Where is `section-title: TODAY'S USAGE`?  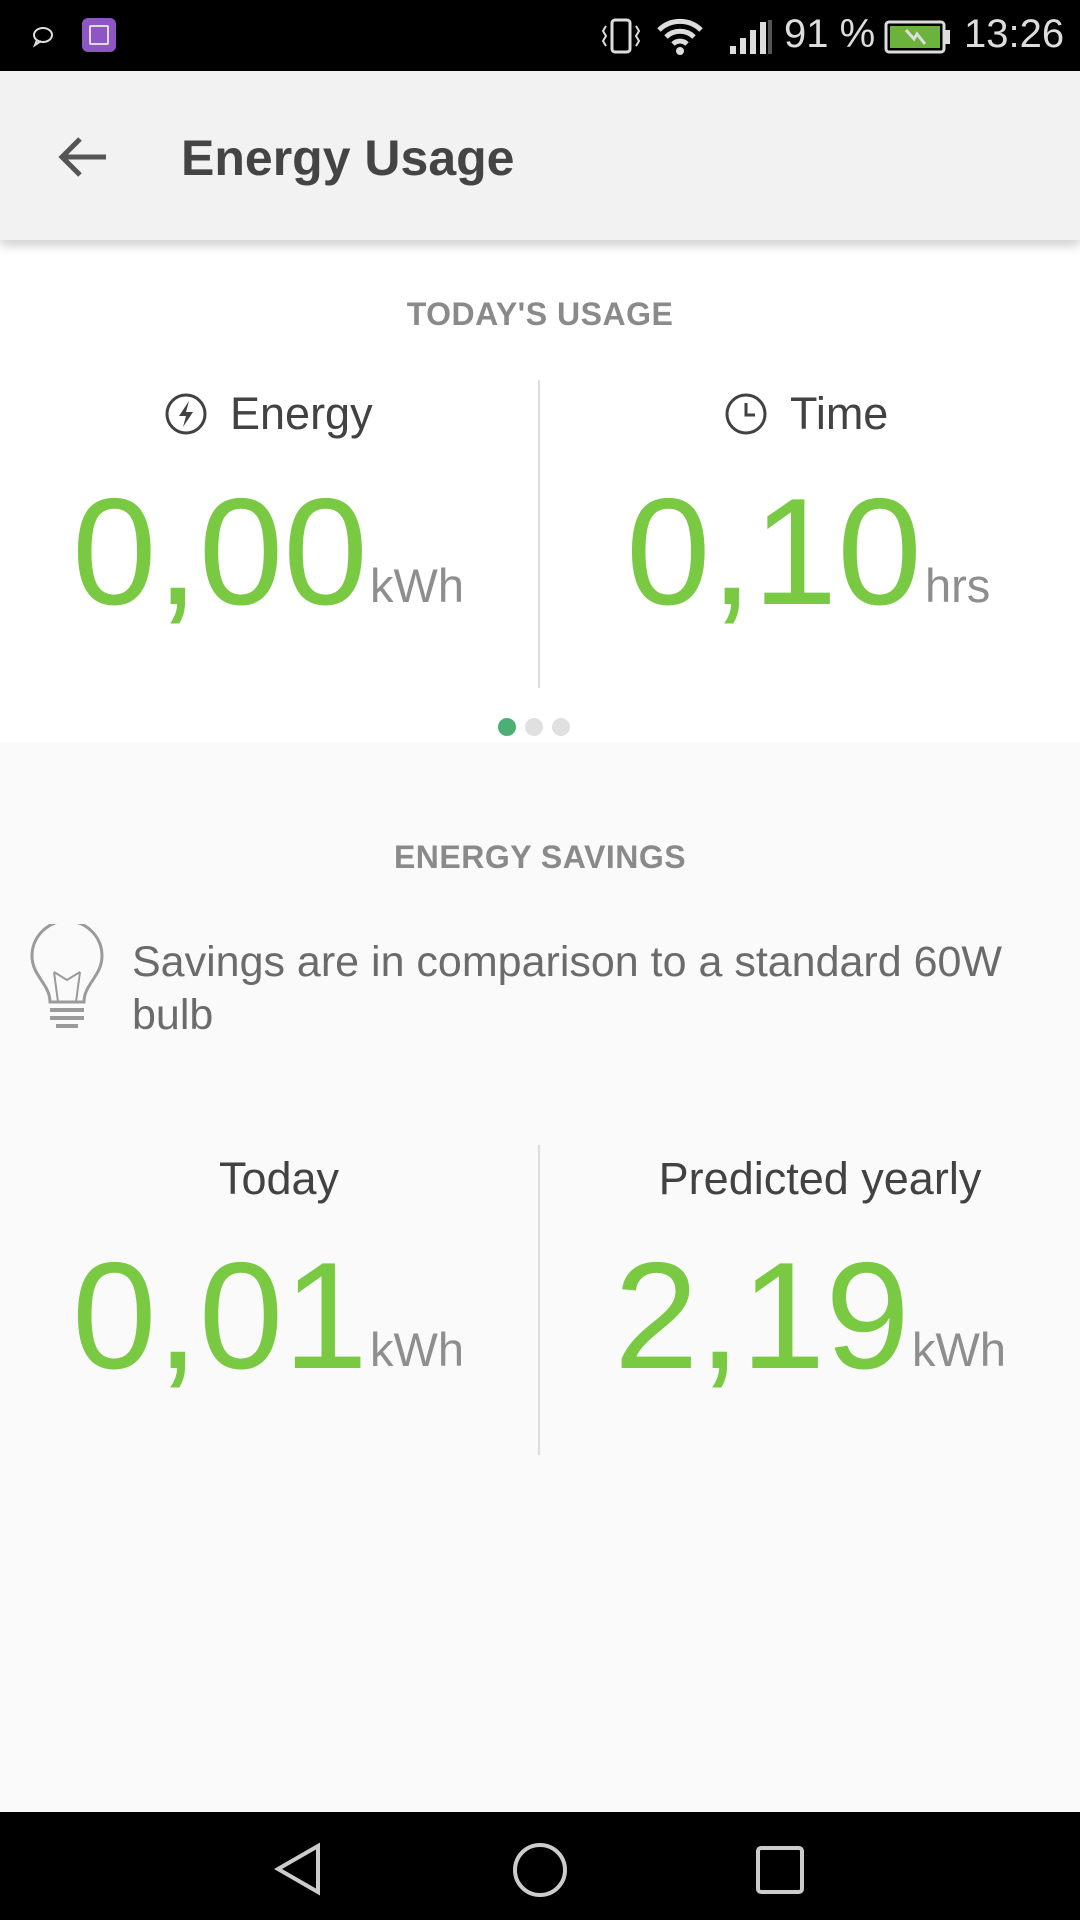 section-title: TODAY'S USAGE is located at coordinates (540, 314).